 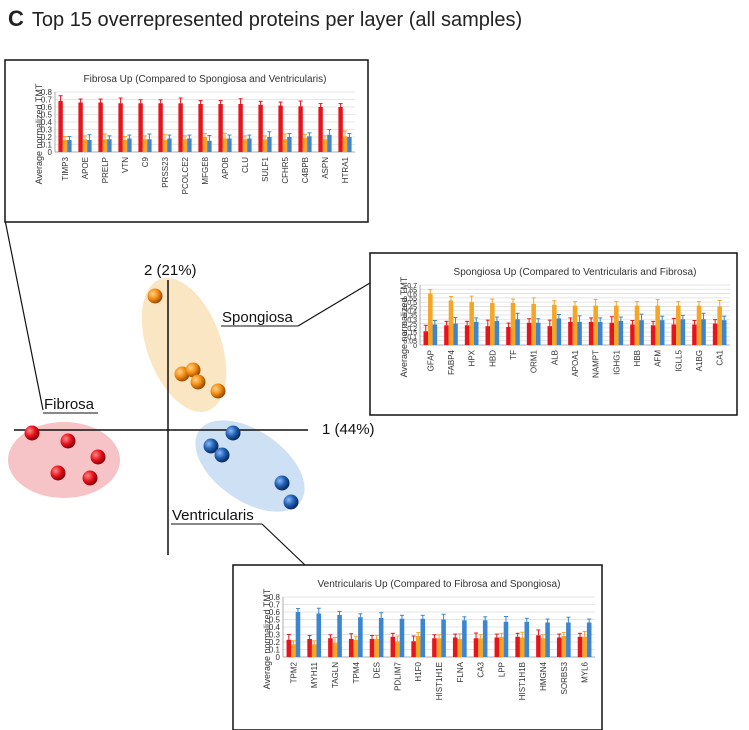 I want to click on ventricularis-connector, so click(x=283, y=544).